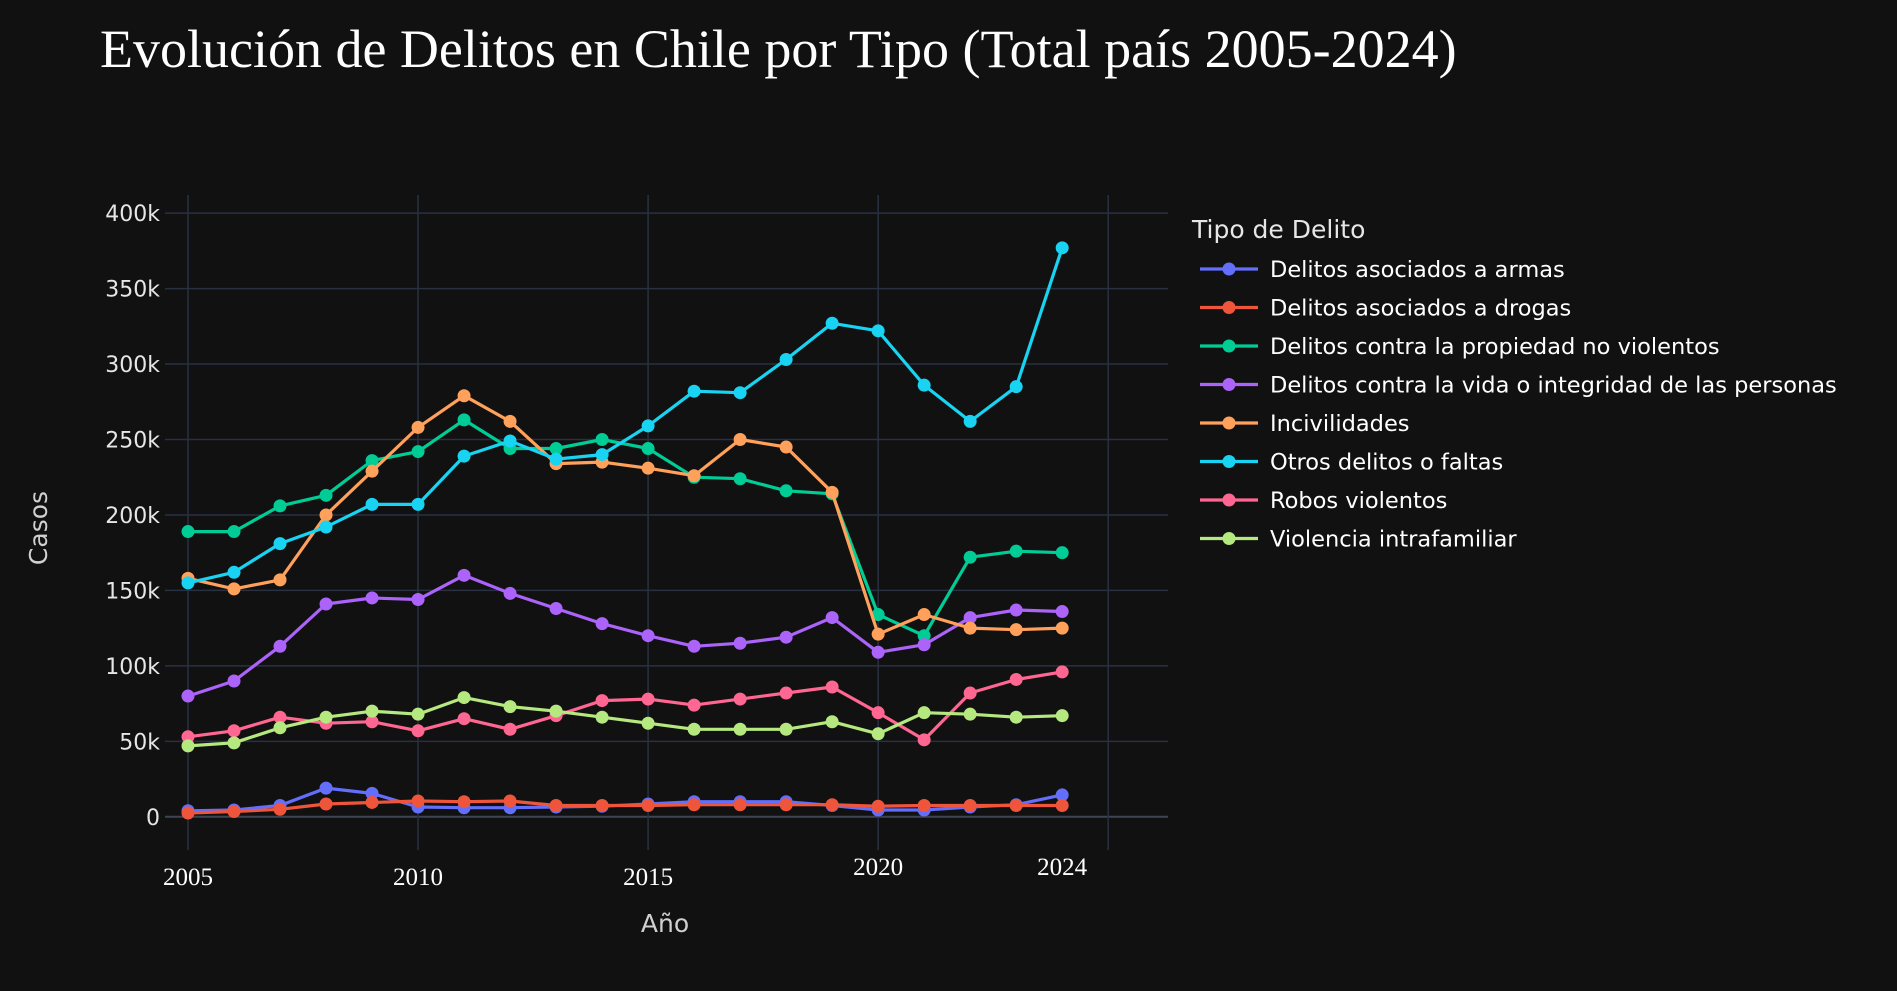  What do you see at coordinates (1460, 347) in the screenshot?
I see `legend-item: Delitos contra la propiedad no violentos` at bounding box center [1460, 347].